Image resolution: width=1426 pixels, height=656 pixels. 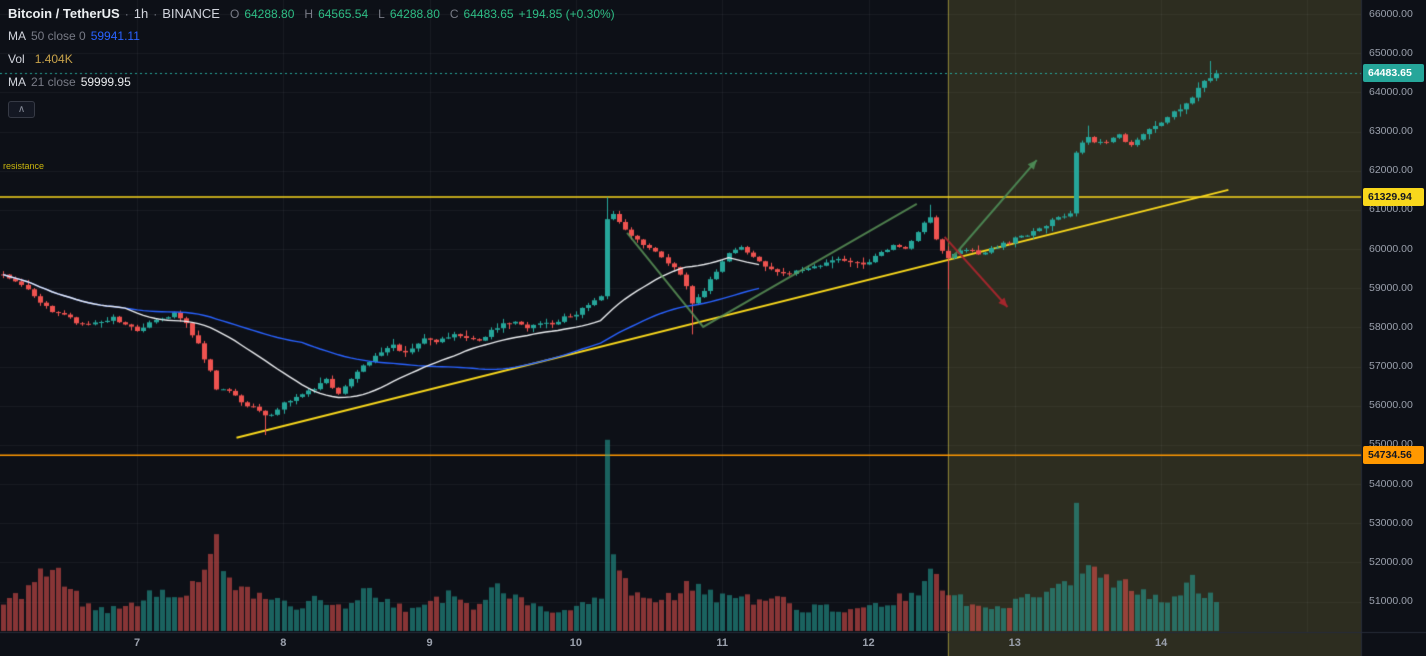 What do you see at coordinates (1391, 483) in the screenshot?
I see `price-tick: 54000.00` at bounding box center [1391, 483].